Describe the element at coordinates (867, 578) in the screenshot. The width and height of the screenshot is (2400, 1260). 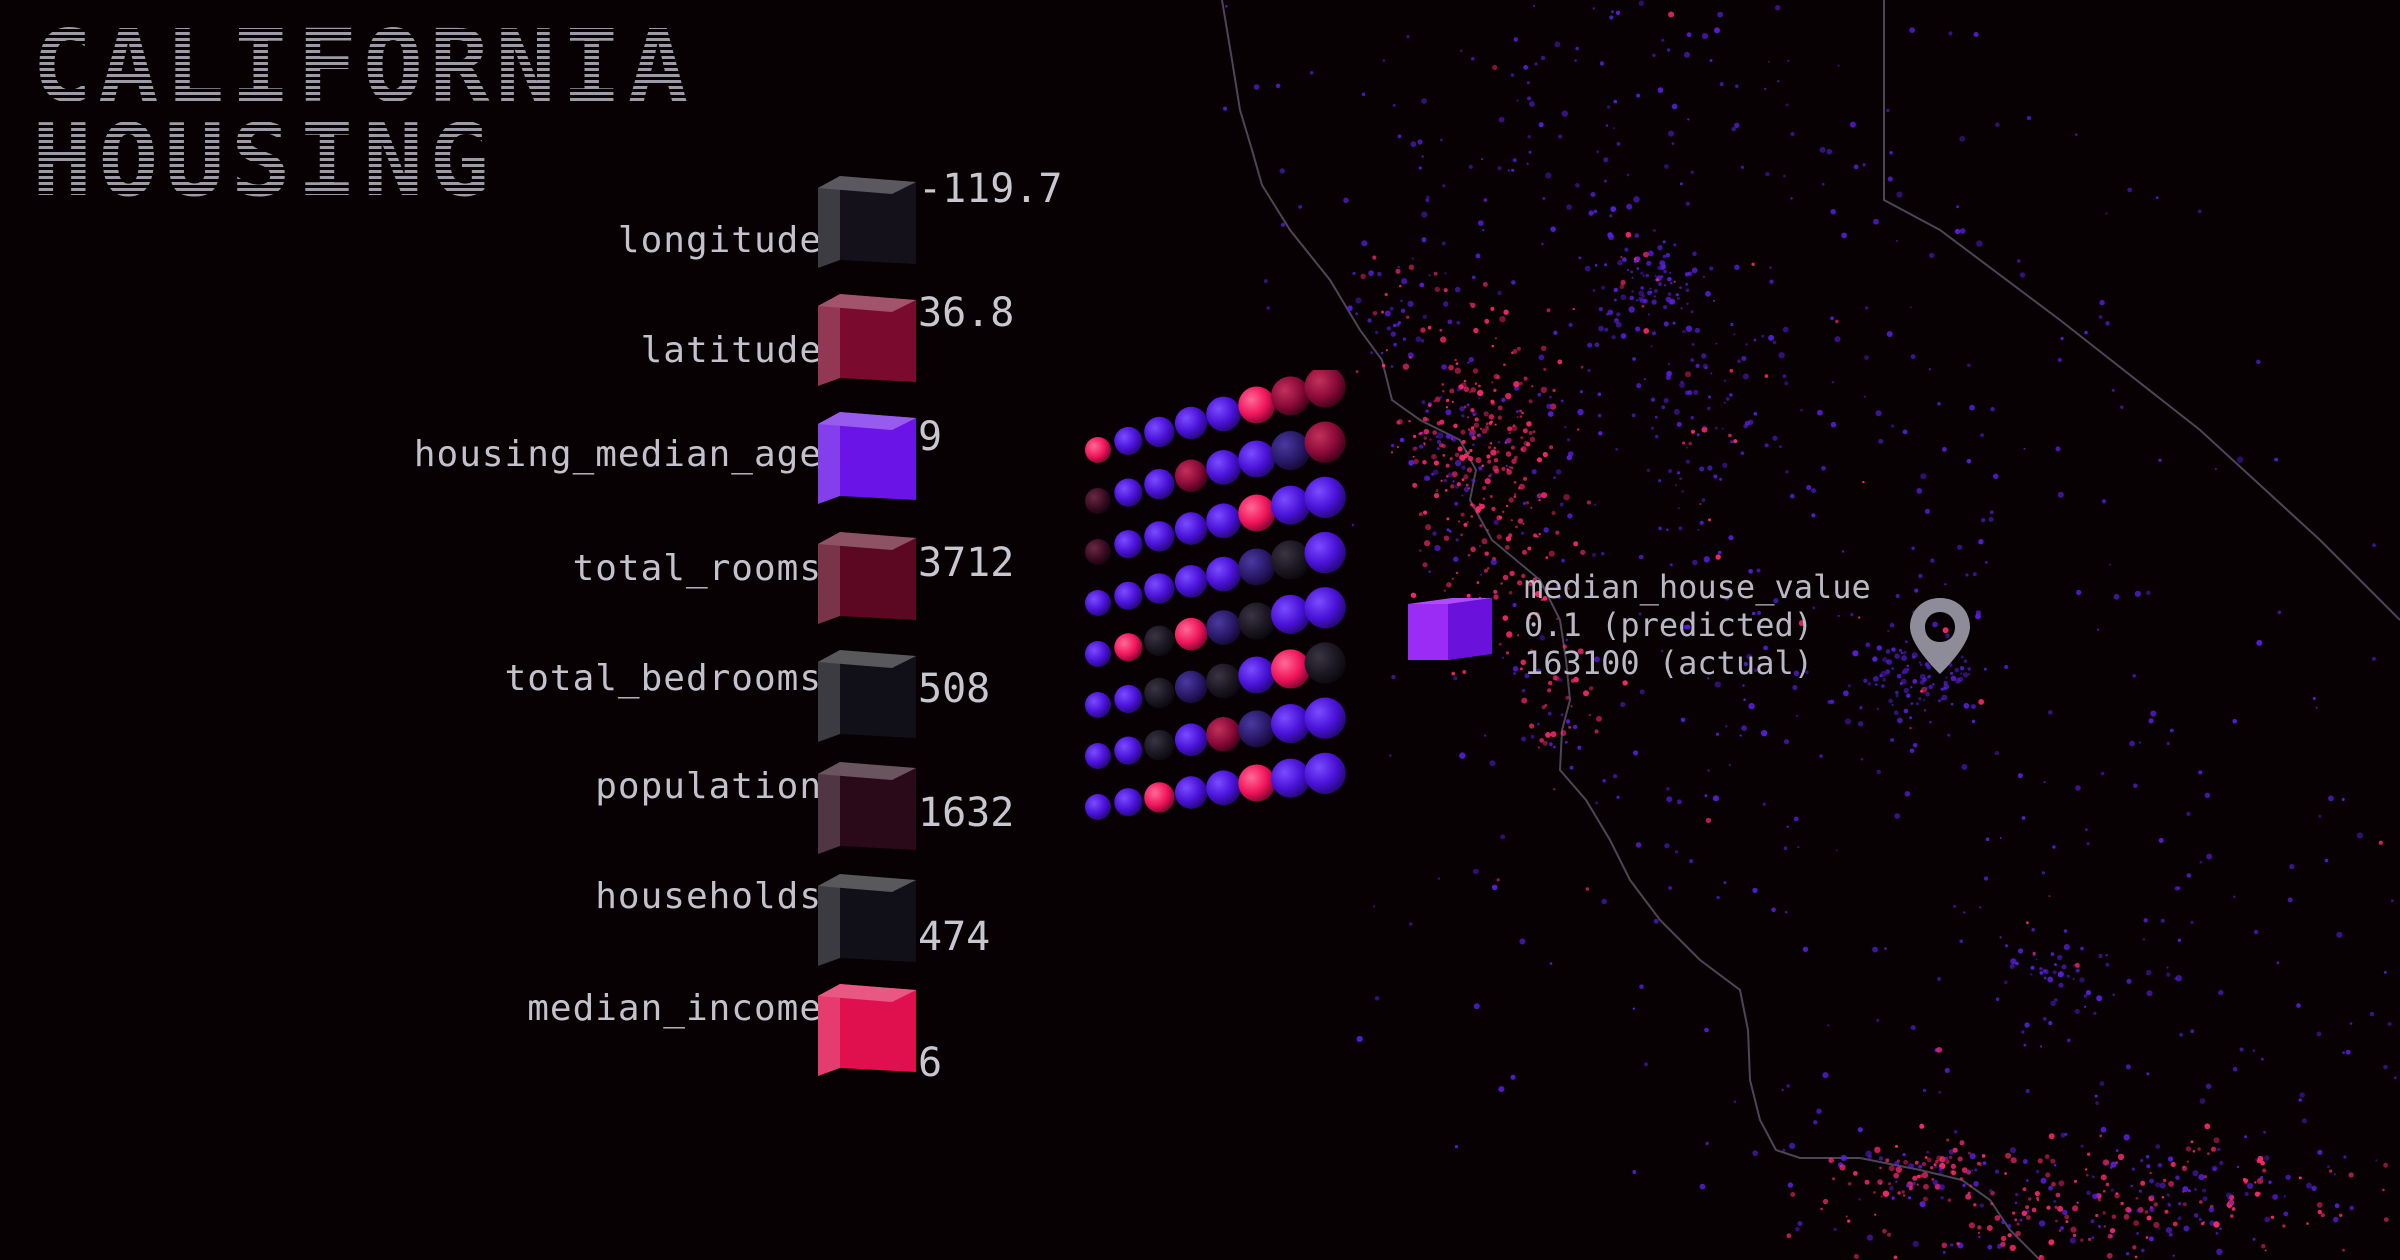
I see `feature-cube-total-rooms` at that location.